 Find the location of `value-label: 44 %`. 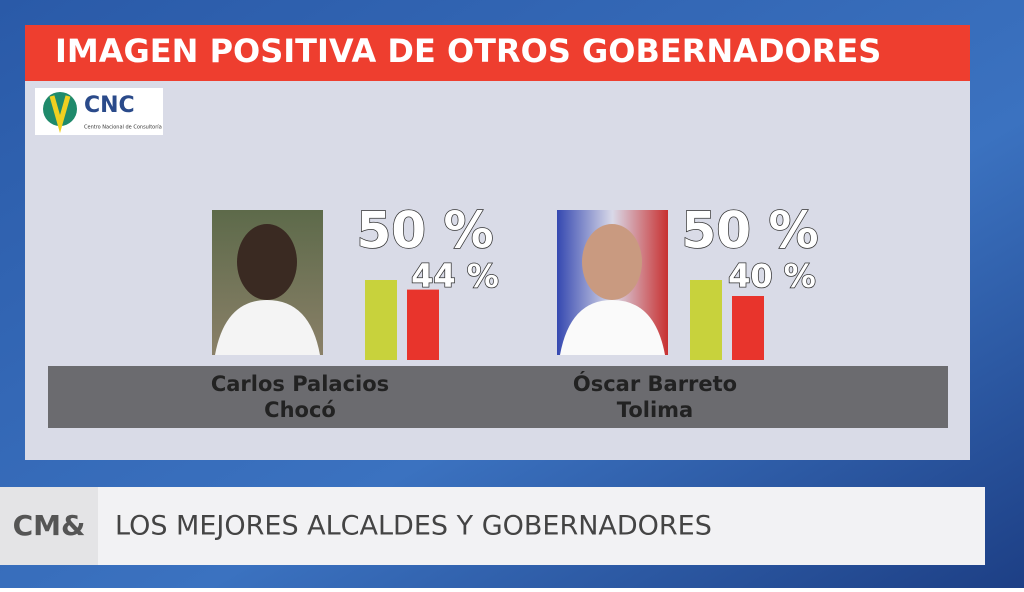

value-label: 44 % is located at coordinates (455, 276).